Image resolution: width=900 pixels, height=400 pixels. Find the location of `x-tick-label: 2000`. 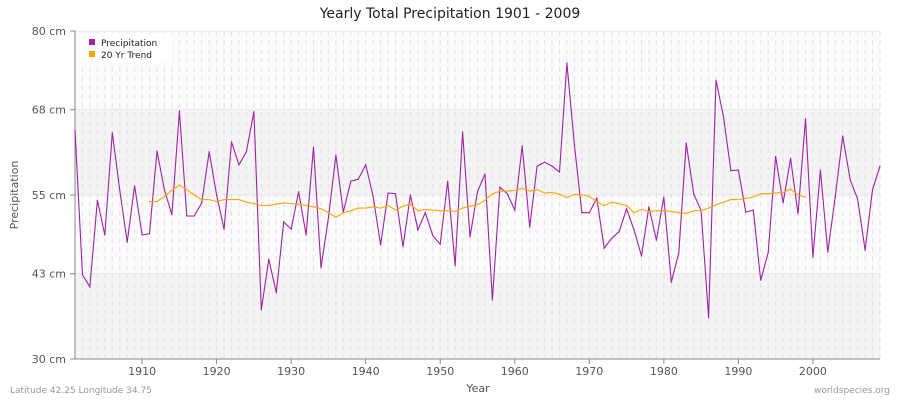

x-tick-label: 2000 is located at coordinates (813, 371).